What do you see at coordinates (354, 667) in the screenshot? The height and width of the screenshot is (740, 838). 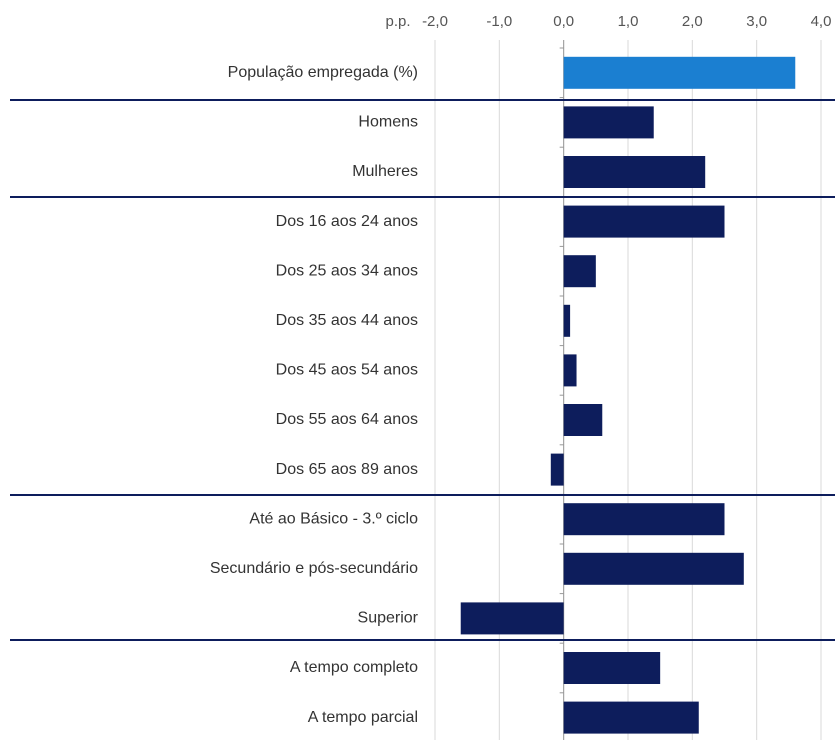 I see `y-tick-label: A tempo completo` at bounding box center [354, 667].